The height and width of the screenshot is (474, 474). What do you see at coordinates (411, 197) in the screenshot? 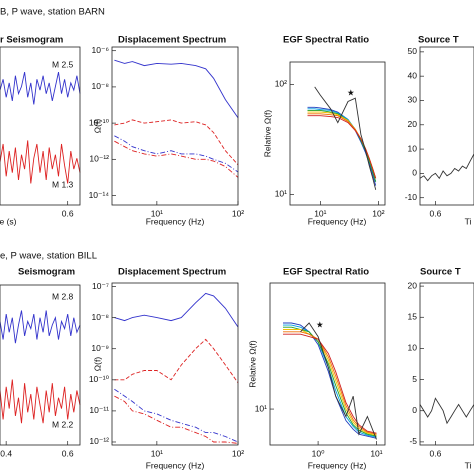
I see `y-tick-label: -10` at bounding box center [411, 197].